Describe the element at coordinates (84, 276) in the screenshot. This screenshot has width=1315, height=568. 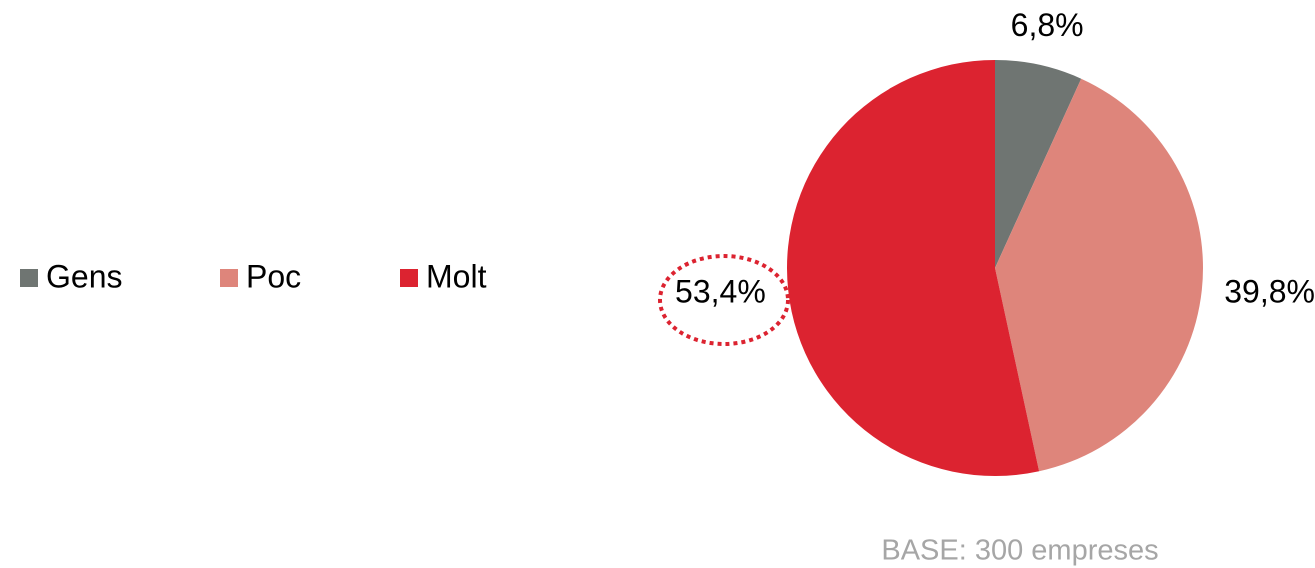
I see `legend-label: Gens` at that location.